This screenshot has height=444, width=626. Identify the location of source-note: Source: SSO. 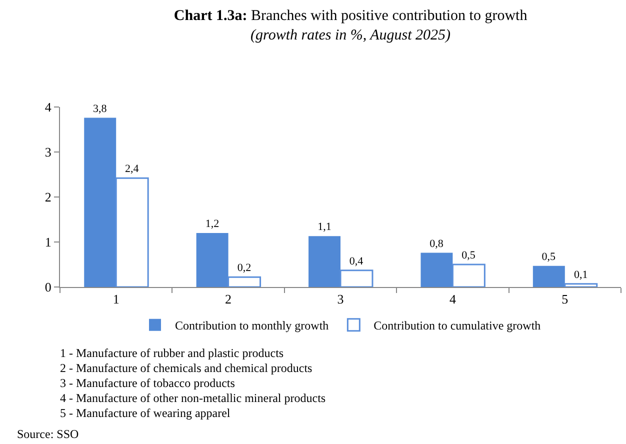
(48, 434).